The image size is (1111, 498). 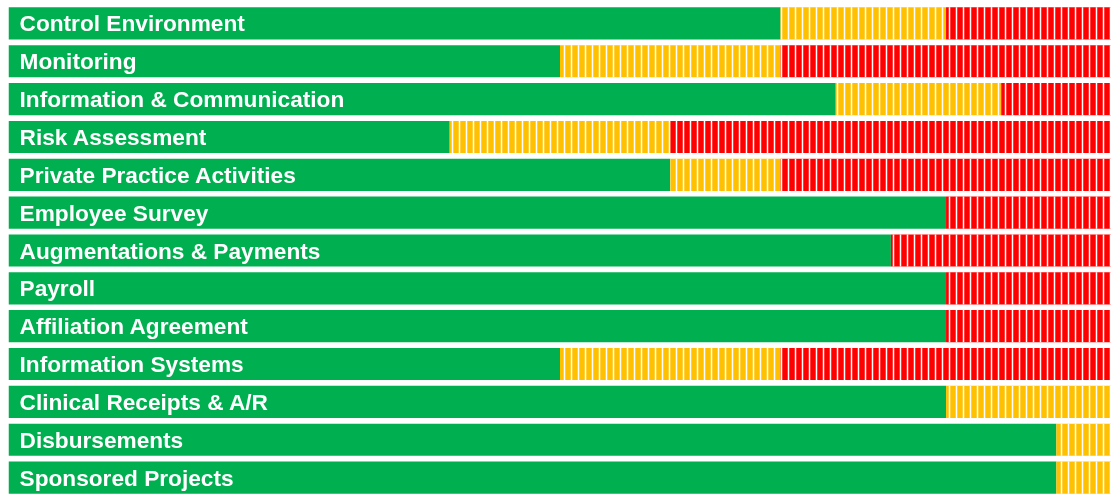 I want to click on y-tick-label: Payroll, so click(x=57, y=288).